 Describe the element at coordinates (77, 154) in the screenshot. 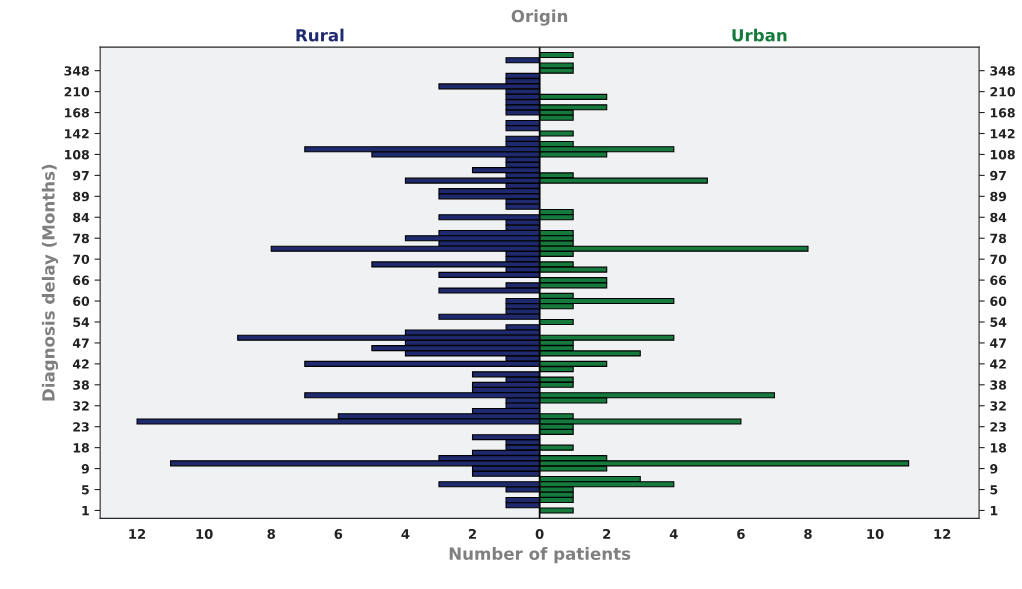

I see `category-label: 108` at that location.